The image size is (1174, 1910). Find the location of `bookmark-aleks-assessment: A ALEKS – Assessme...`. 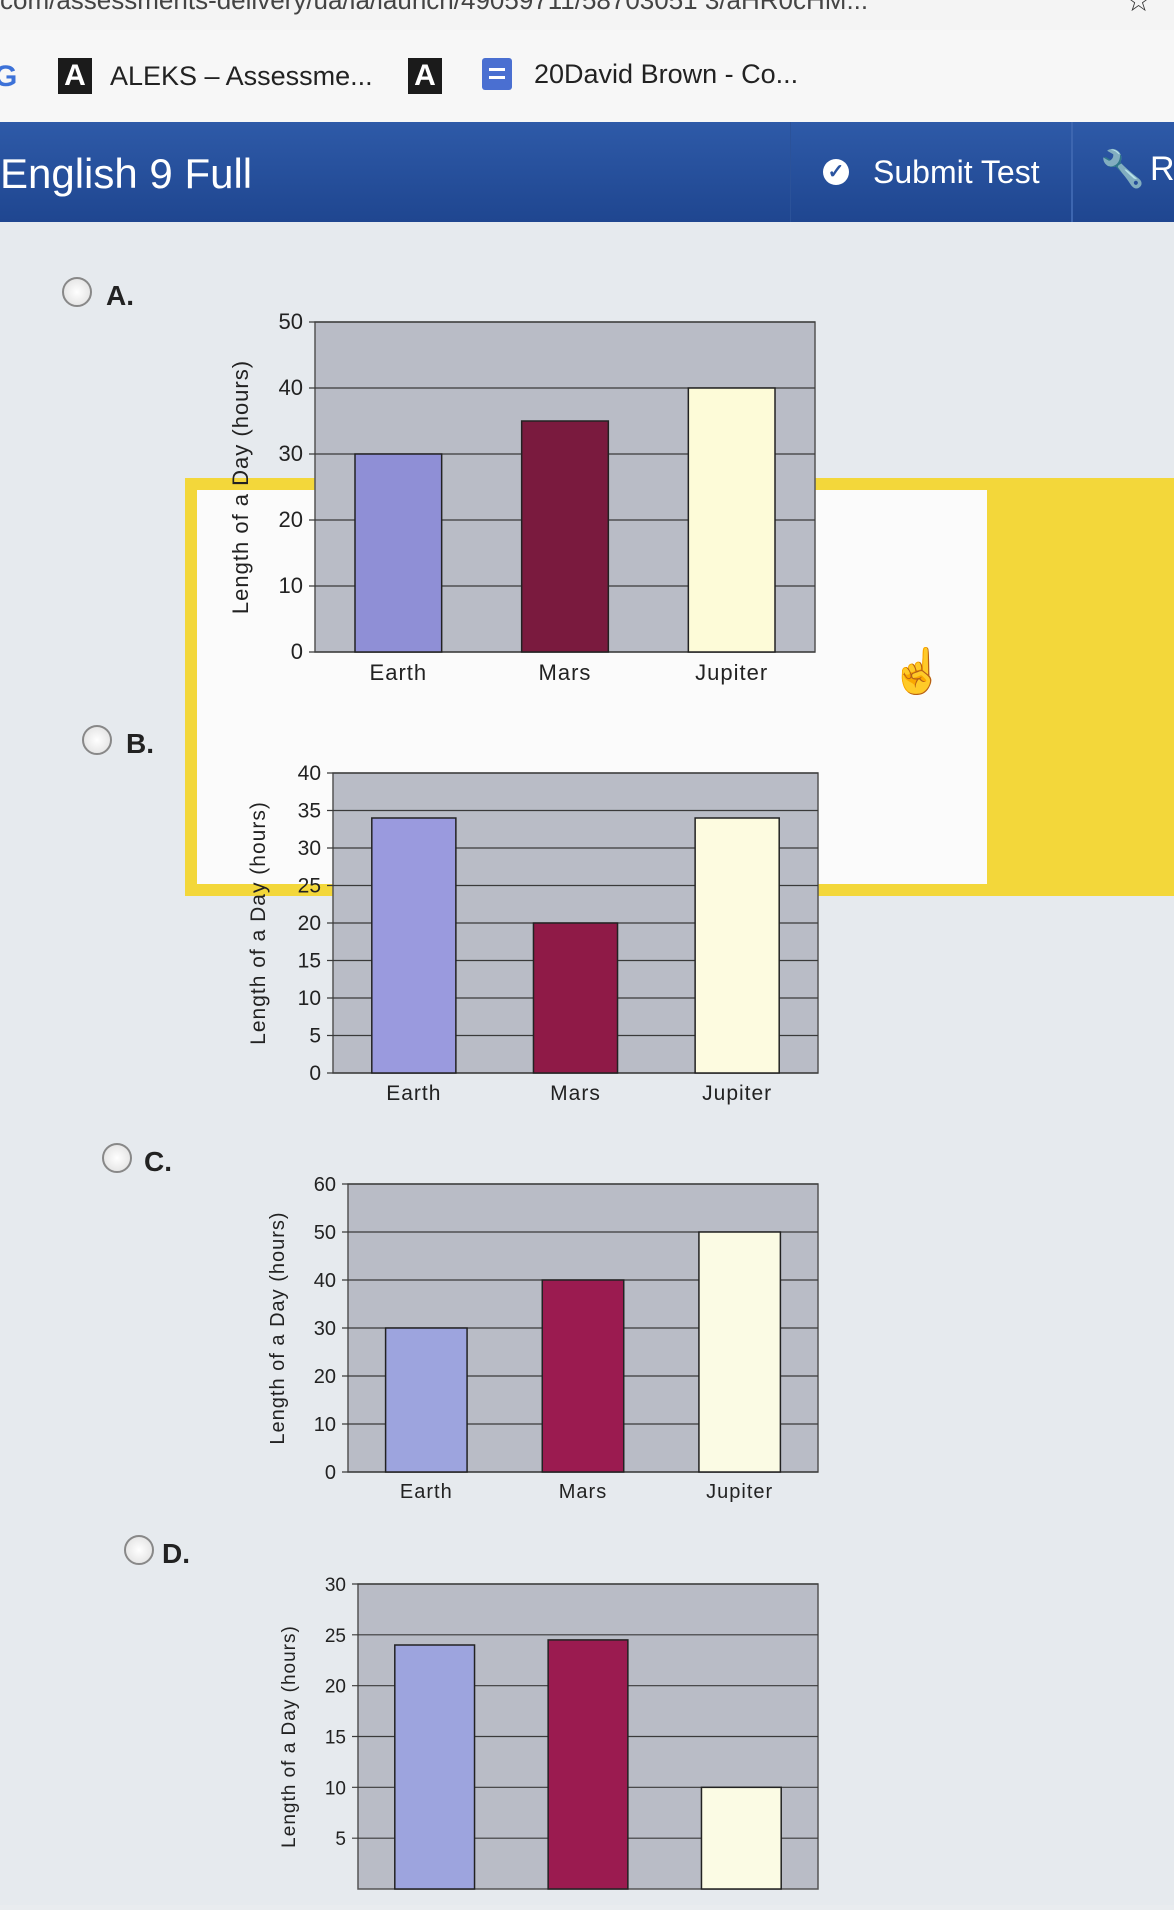

bookmark-aleks-assessment: A ALEKS – Assessme... is located at coordinates (215, 76).